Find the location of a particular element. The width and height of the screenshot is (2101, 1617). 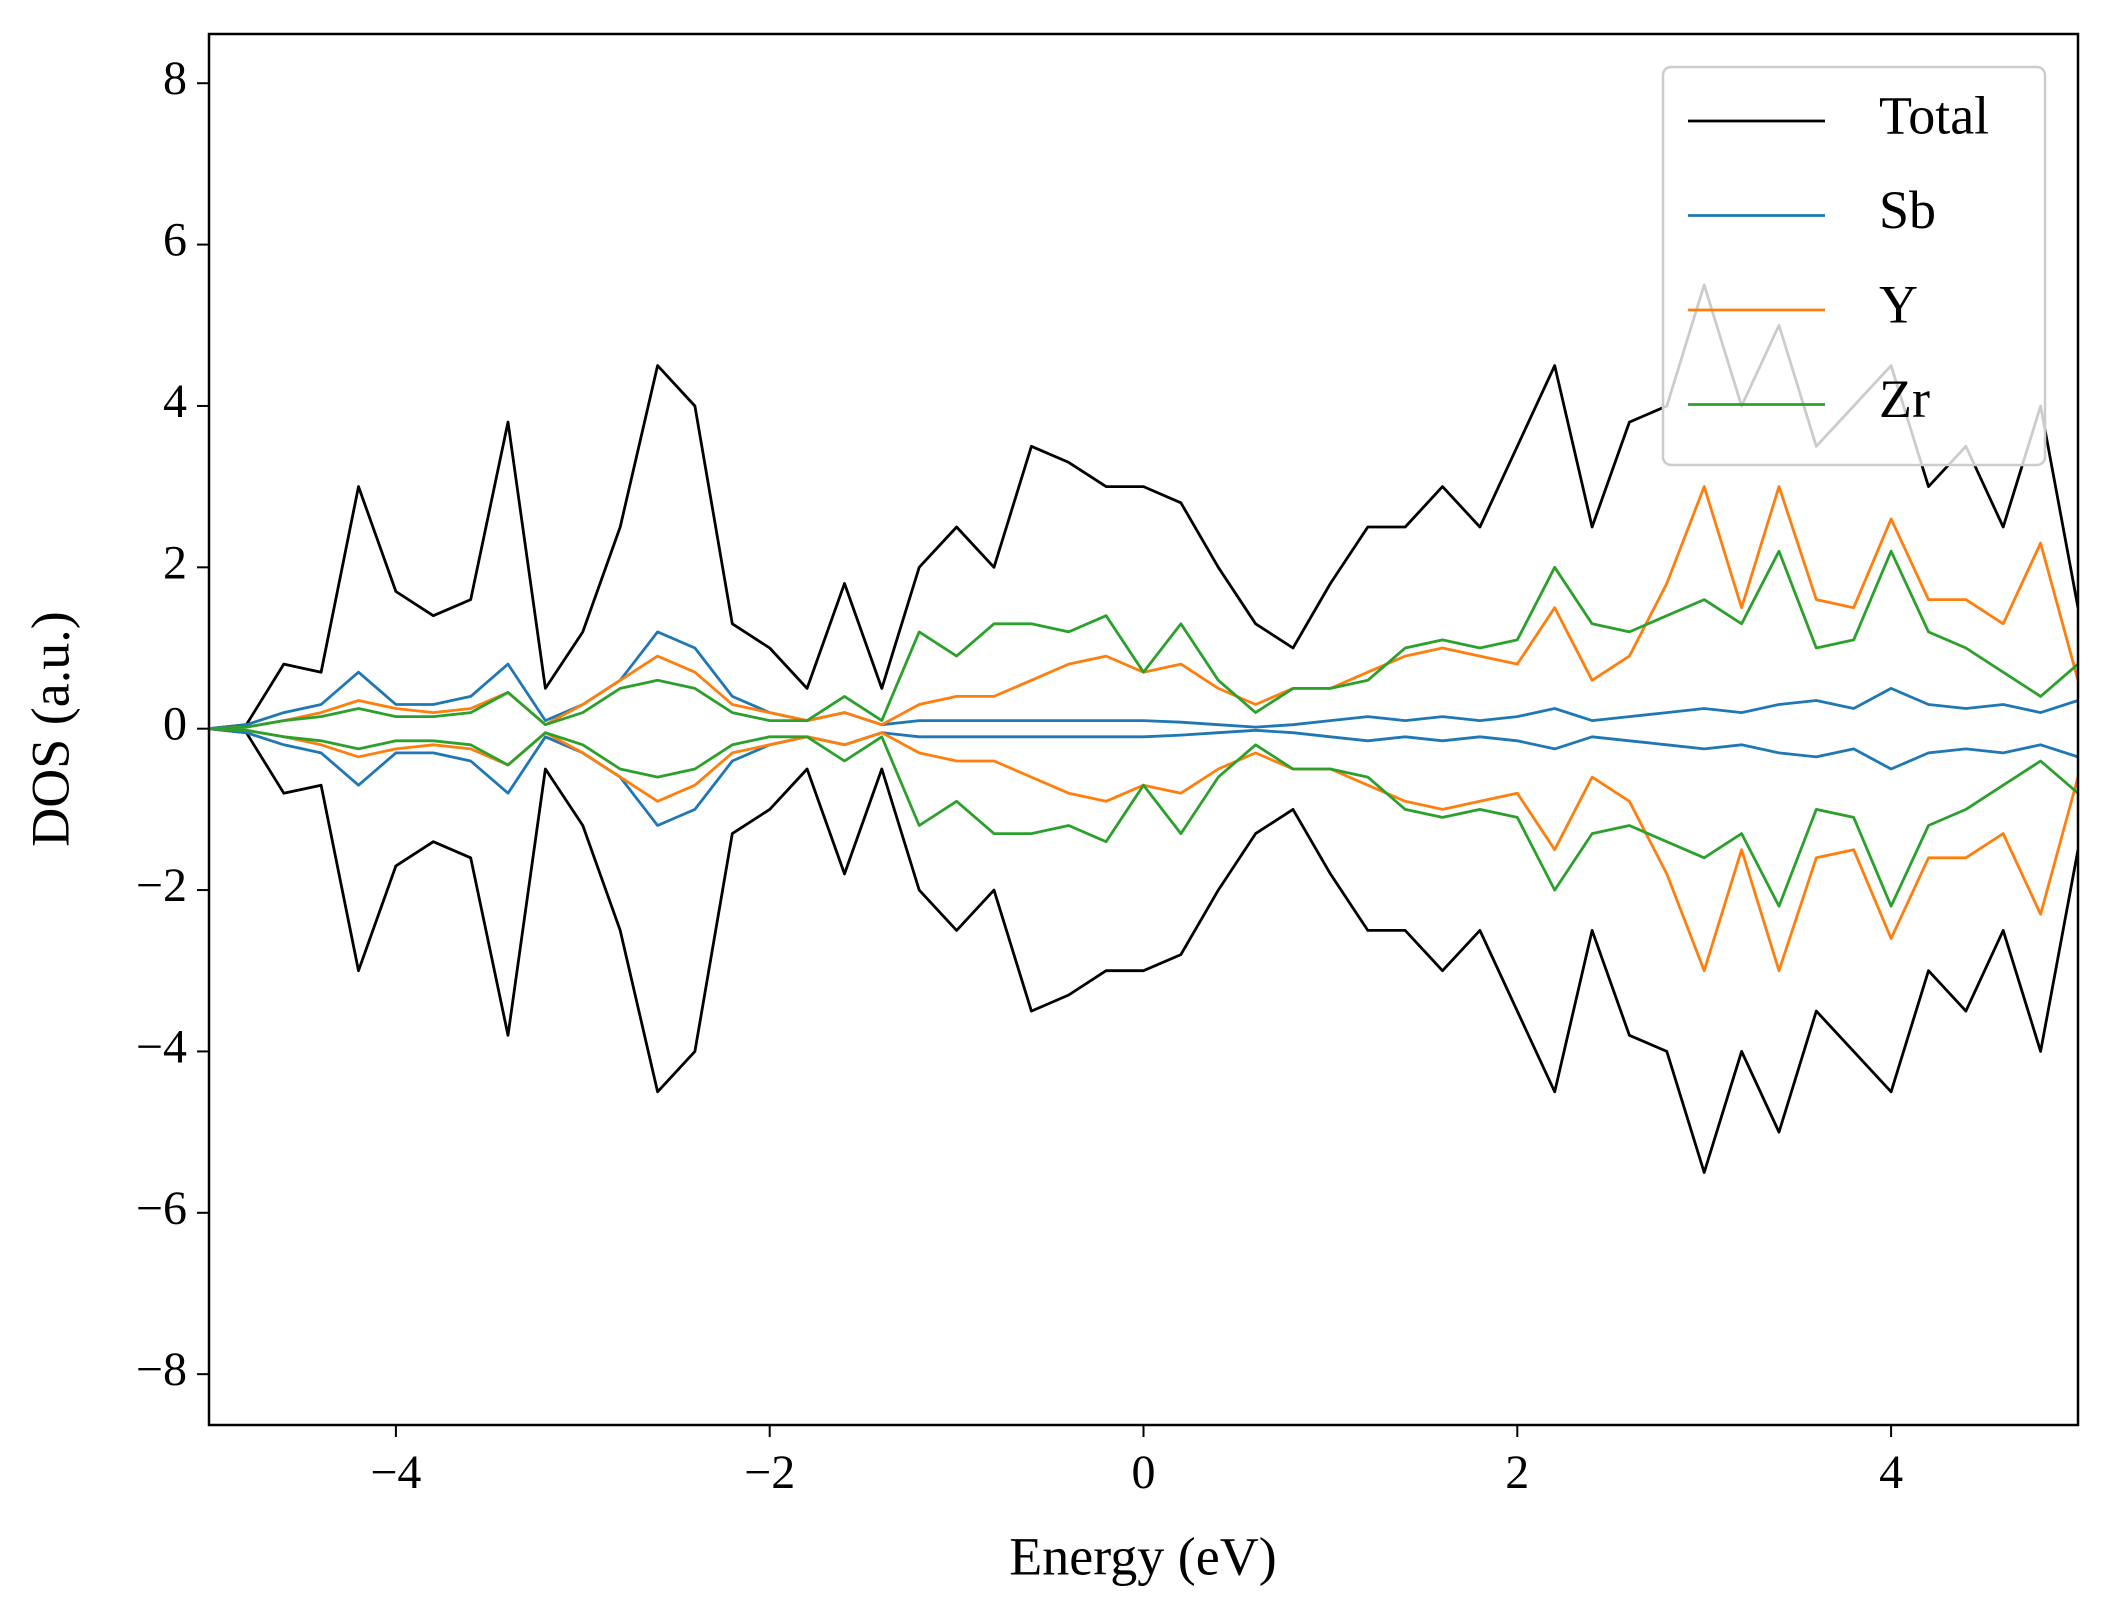

x-axis-label: Energy (eV) is located at coordinates (1142, 1556).